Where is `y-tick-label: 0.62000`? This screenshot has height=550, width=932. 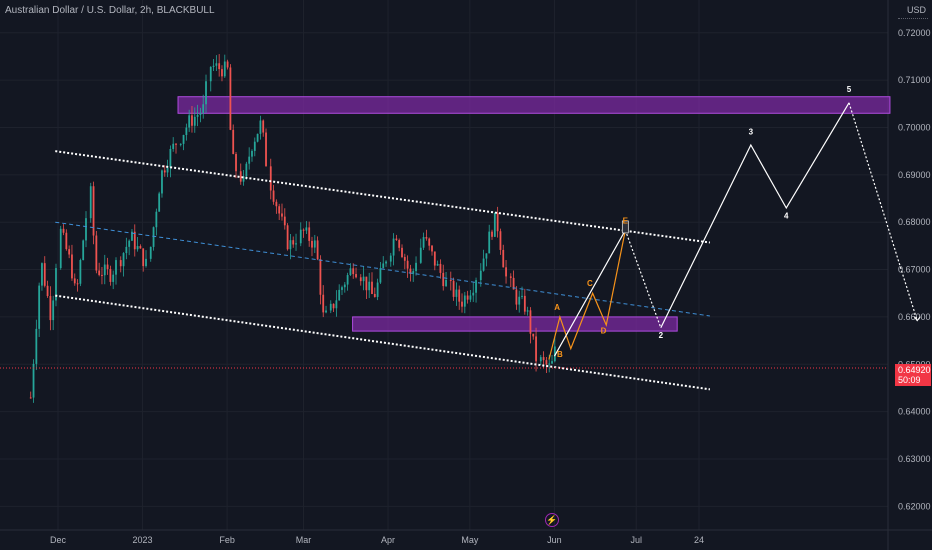 y-tick-label: 0.62000 is located at coordinates (914, 506).